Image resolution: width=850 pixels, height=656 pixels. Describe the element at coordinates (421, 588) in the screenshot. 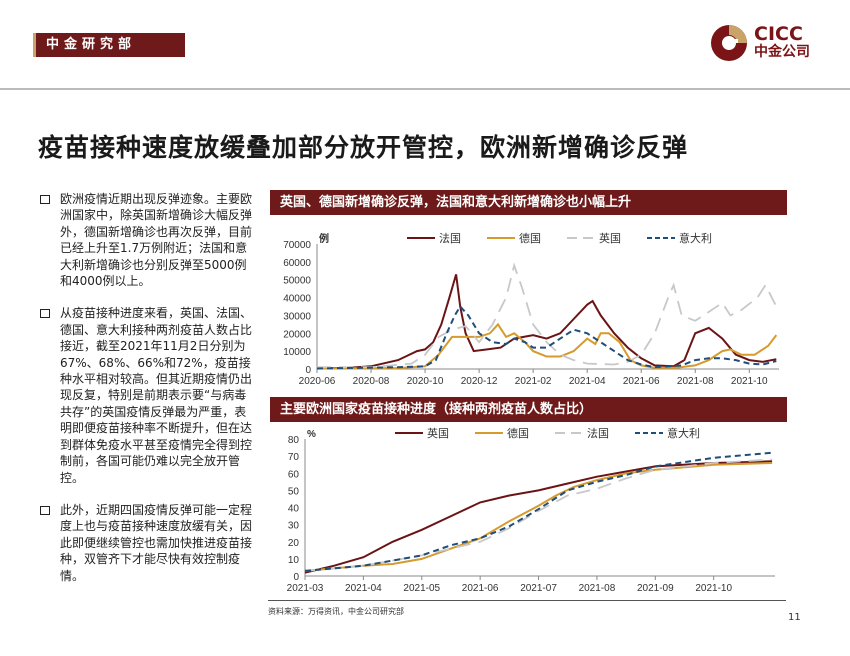

I see `x-tick-label: 2021-05` at that location.